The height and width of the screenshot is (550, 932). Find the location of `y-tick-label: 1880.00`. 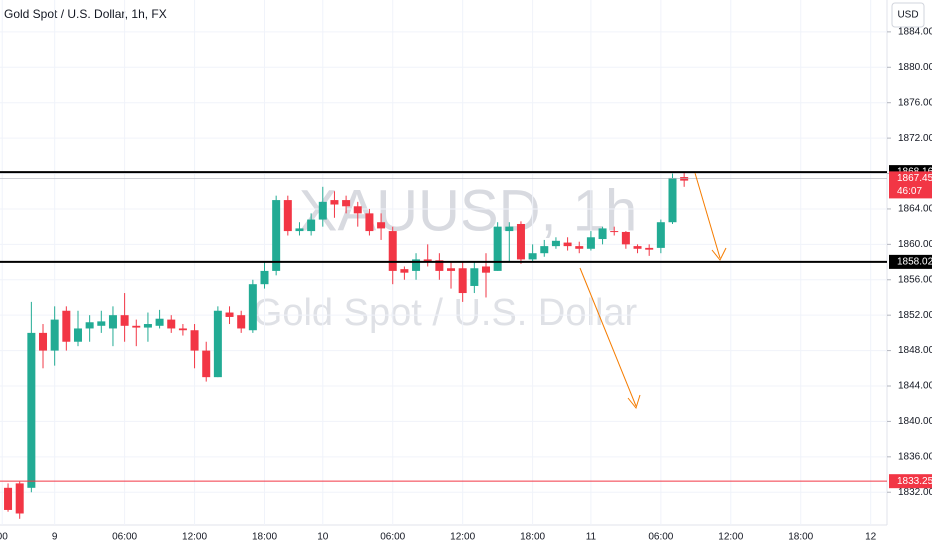

y-tick-label: 1880.00 is located at coordinates (915, 67).